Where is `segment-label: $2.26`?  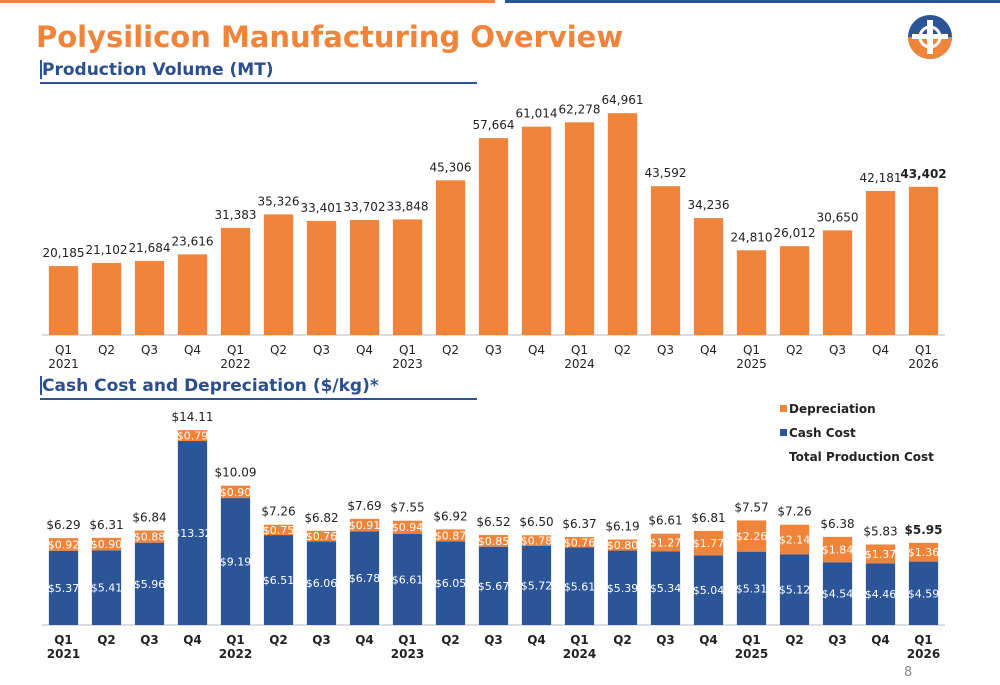
segment-label: $2.26 is located at coordinates (752, 536).